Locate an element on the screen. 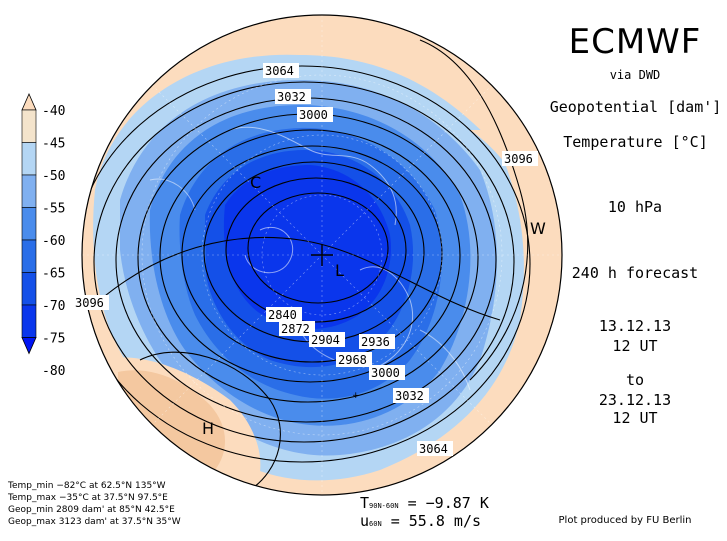 This screenshot has height=541, width=727. colorbar-label: -55 is located at coordinates (53, 209).